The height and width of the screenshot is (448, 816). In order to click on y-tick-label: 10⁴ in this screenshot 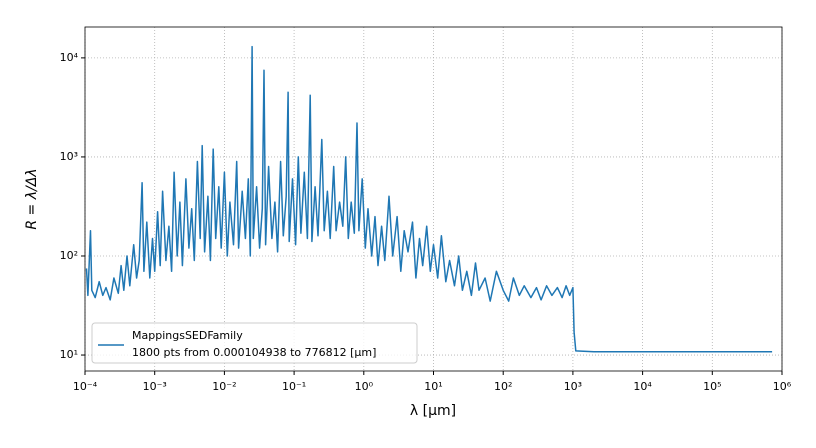, I will do `click(69, 57)`.